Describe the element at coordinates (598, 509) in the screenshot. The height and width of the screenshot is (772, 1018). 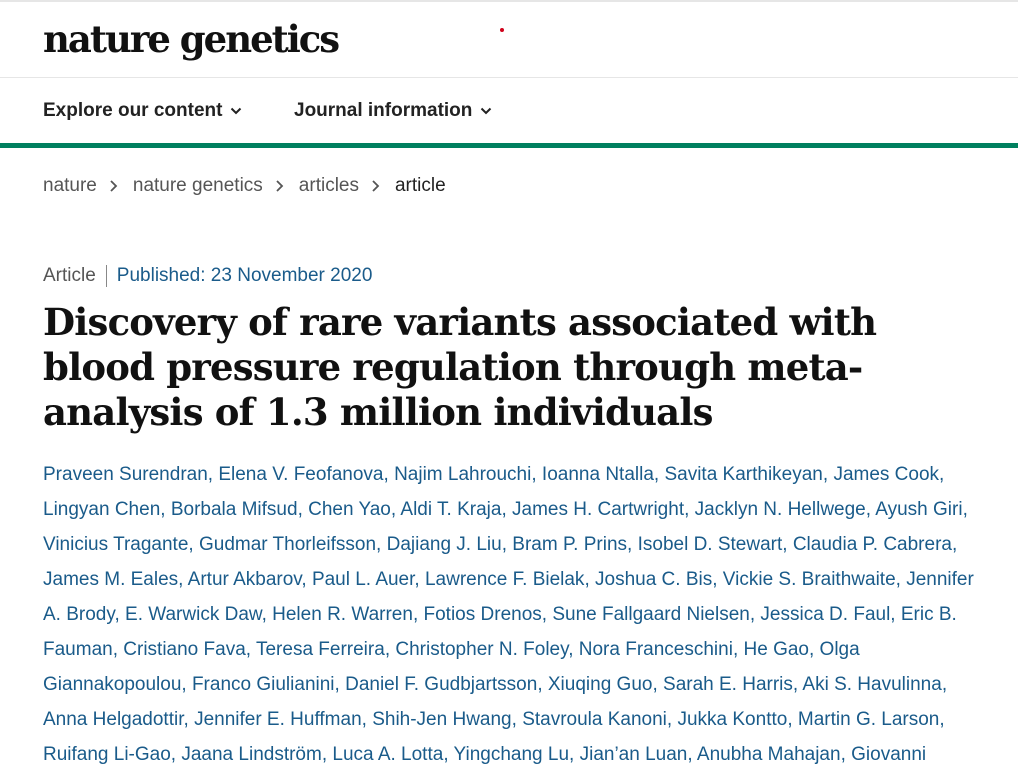
I see `author-link: James H. Cartwright` at that location.